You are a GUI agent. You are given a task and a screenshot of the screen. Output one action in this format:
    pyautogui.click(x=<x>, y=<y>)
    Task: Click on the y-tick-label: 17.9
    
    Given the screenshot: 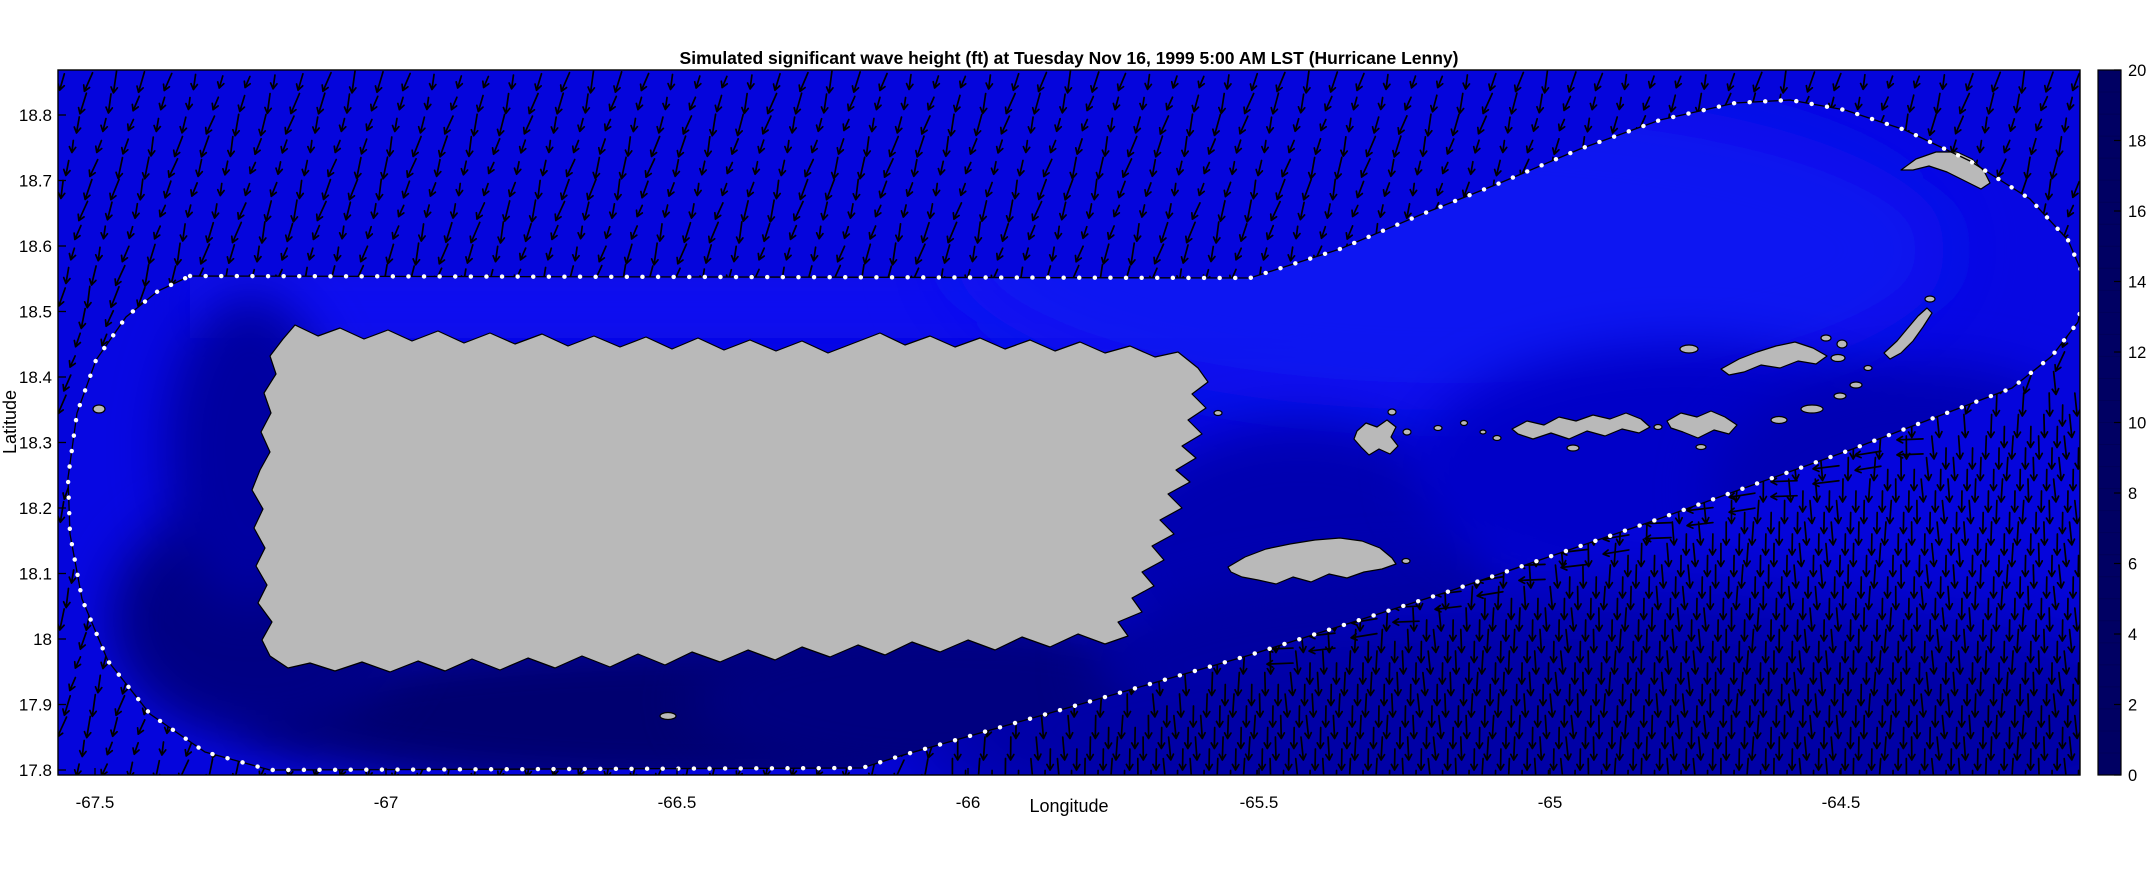 What is the action you would take?
    pyautogui.click(x=35, y=705)
    